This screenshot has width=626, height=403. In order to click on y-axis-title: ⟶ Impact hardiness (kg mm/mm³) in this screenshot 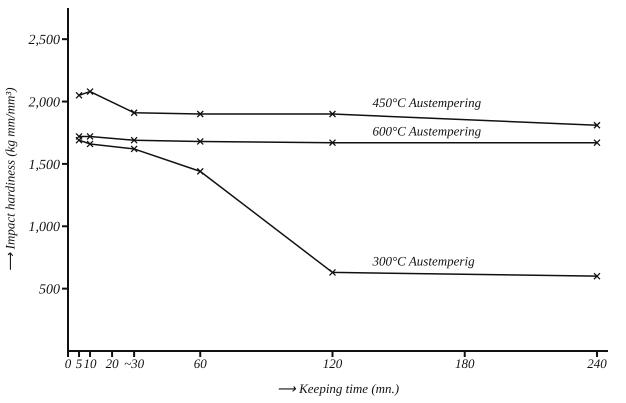, I will do `click(10, 179)`.